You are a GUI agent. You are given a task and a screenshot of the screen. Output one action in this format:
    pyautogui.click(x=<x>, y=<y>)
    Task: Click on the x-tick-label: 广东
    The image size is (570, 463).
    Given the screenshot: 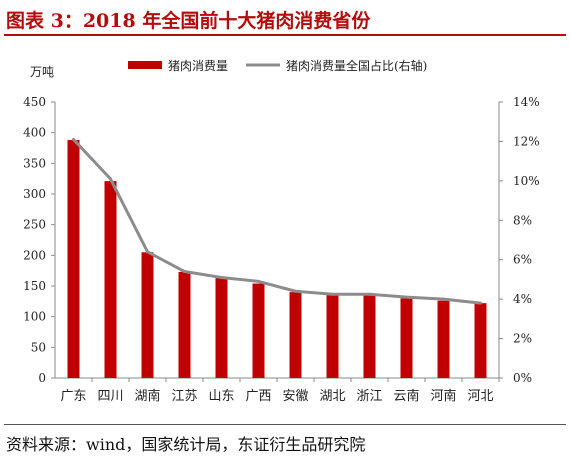 What is the action you would take?
    pyautogui.click(x=73, y=396)
    